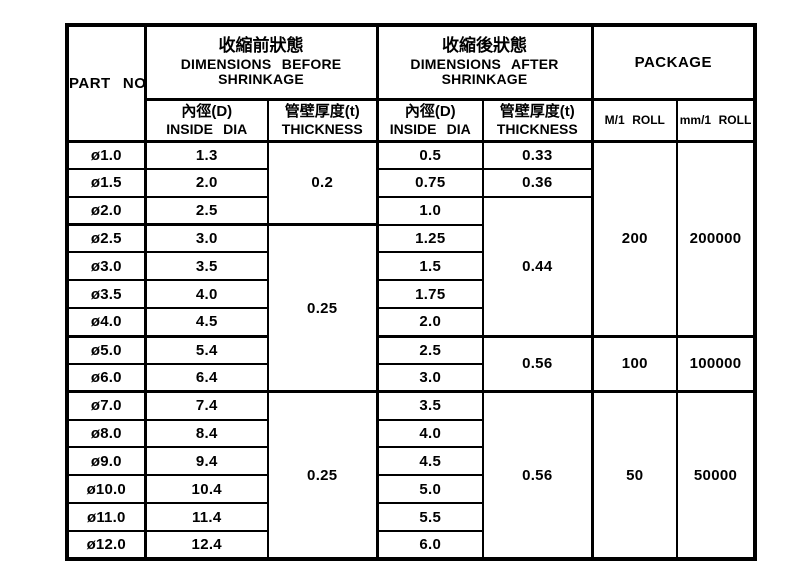 This screenshot has width=800, height=576. What do you see at coordinates (106, 210) in the screenshot?
I see `part-no-cell: ø2.0` at bounding box center [106, 210].